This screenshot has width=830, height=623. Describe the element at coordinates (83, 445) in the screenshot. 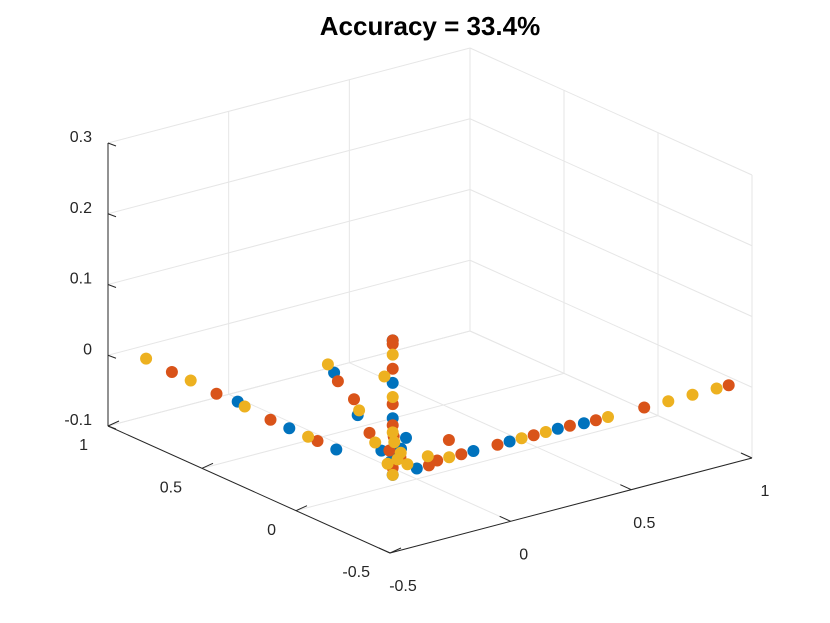

I see `y-tick-label: 1` at that location.